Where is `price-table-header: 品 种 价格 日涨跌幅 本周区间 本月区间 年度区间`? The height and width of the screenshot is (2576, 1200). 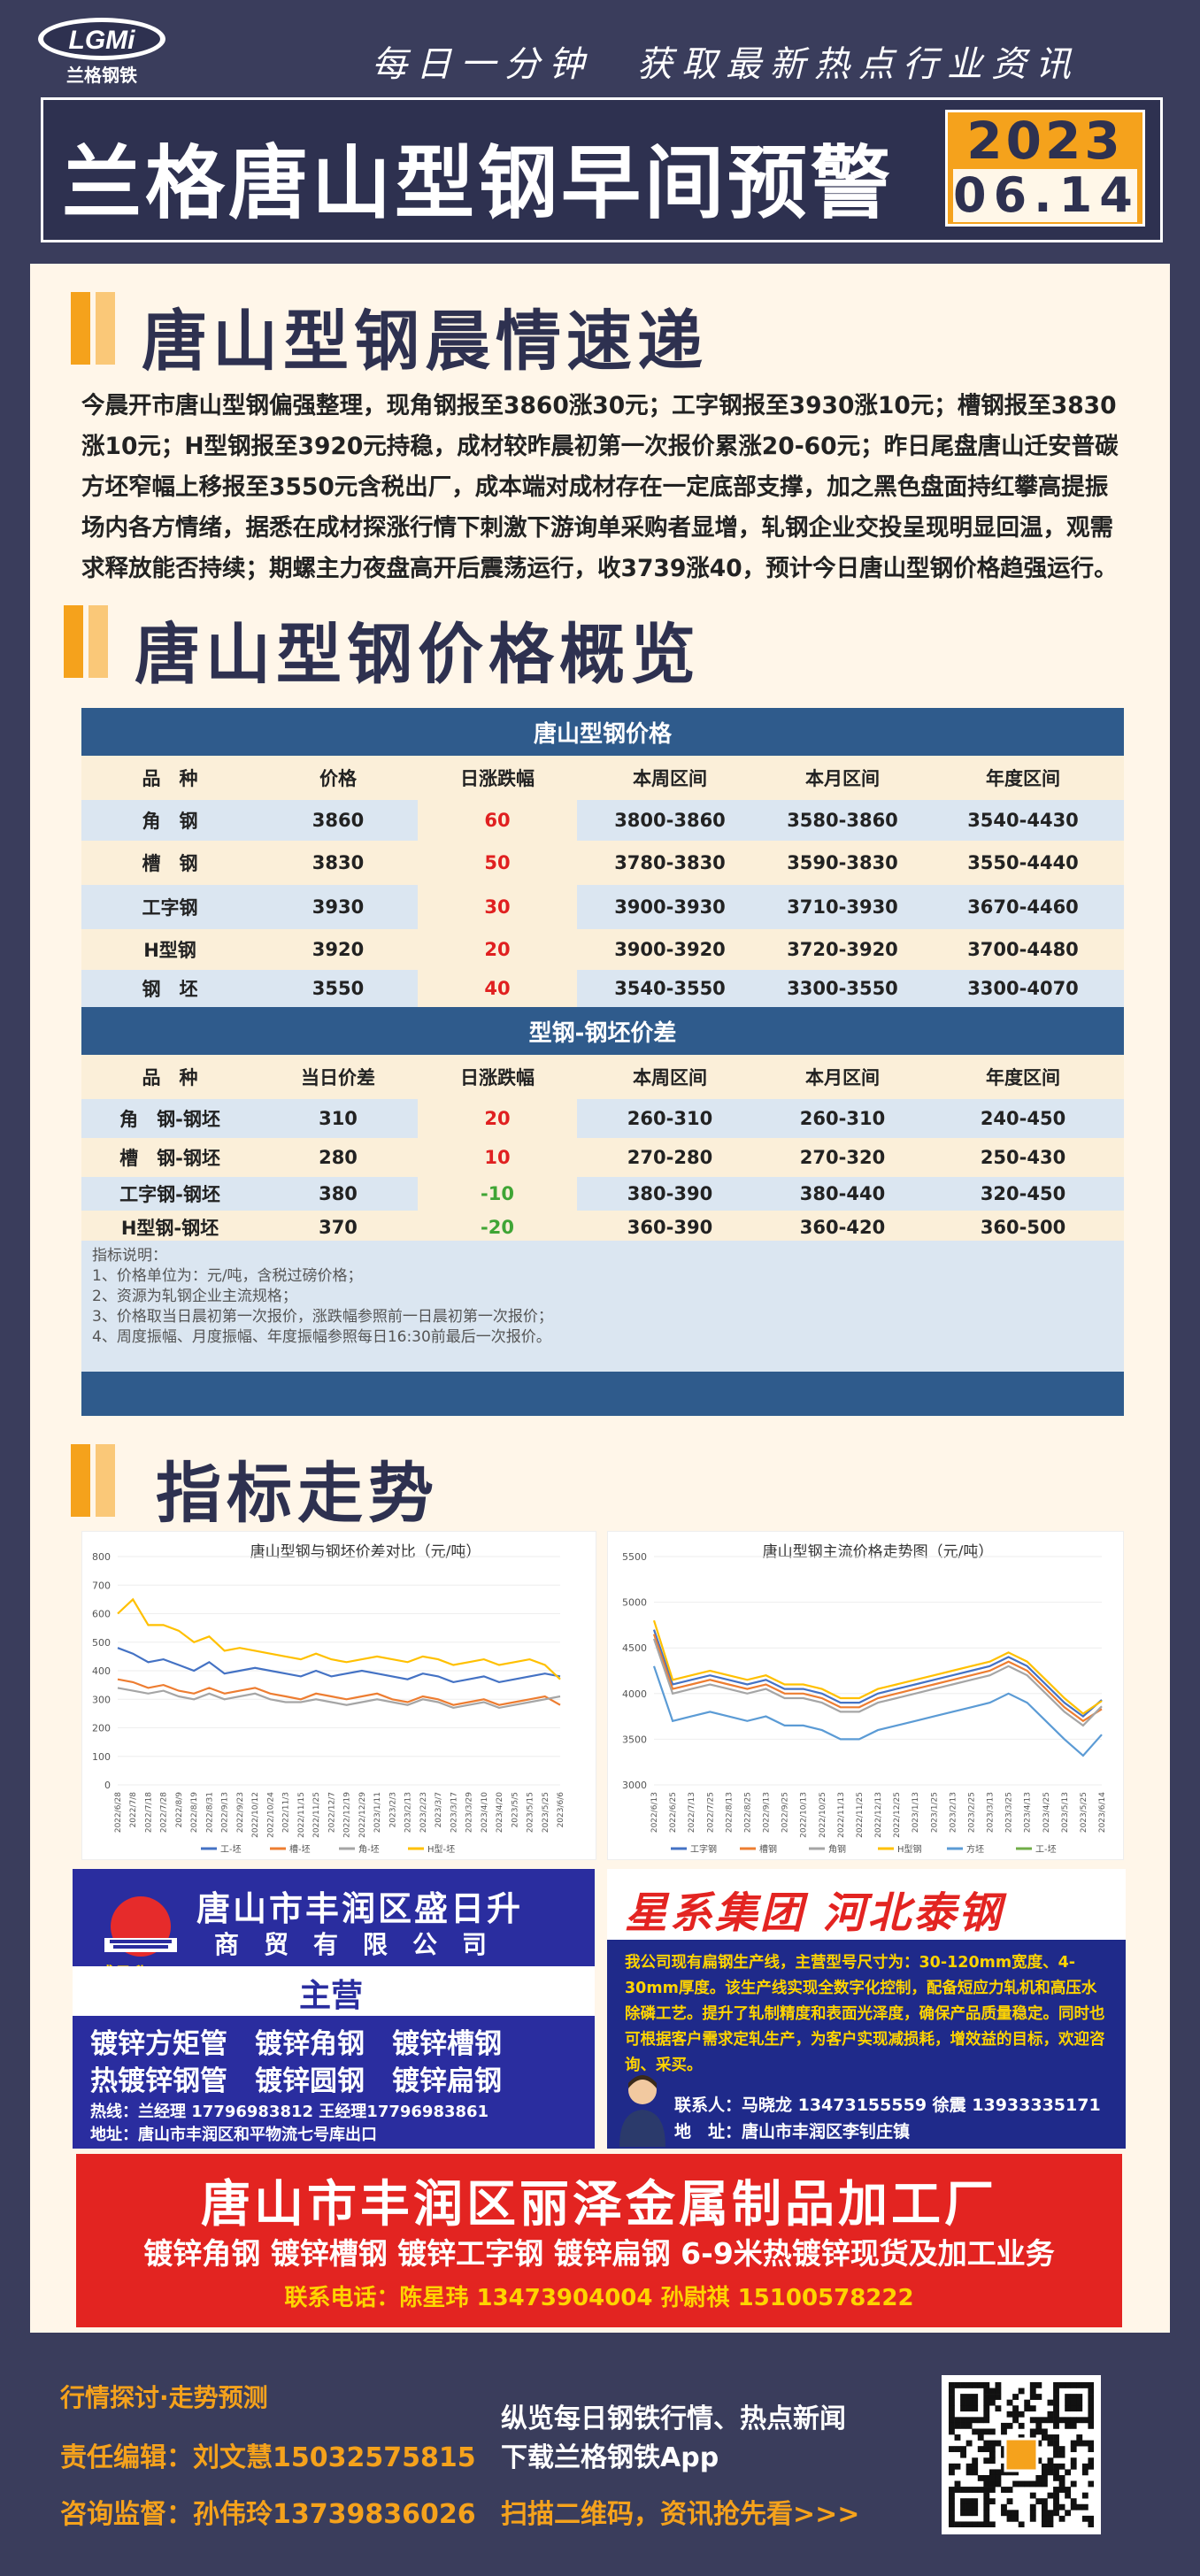 price-table-header: 品 种 价格 日涨跌幅 本周区间 本月区间 年度区间 is located at coordinates (603, 778).